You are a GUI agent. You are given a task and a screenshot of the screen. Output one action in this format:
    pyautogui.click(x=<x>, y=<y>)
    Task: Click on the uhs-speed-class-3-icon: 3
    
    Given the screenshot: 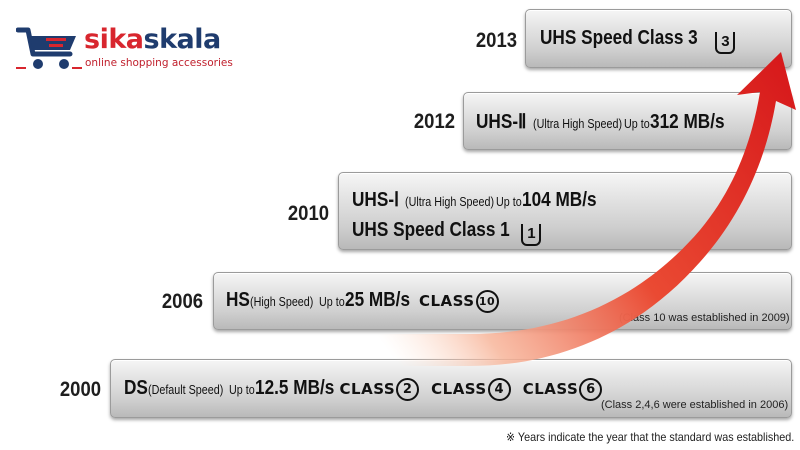 What is the action you would take?
    pyautogui.click(x=725, y=43)
    